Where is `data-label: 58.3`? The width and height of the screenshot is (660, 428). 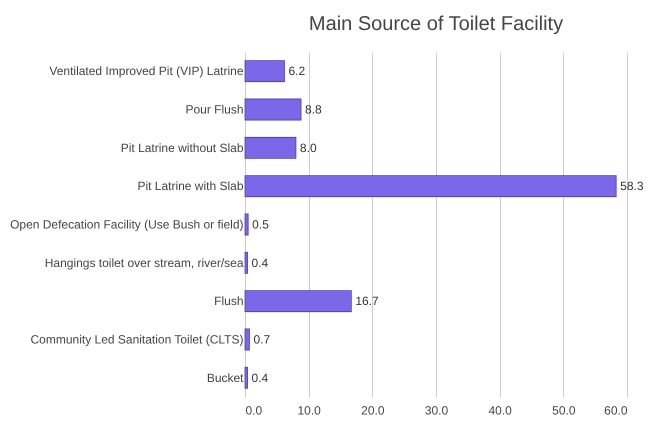 data-label: 58.3 is located at coordinates (632, 186).